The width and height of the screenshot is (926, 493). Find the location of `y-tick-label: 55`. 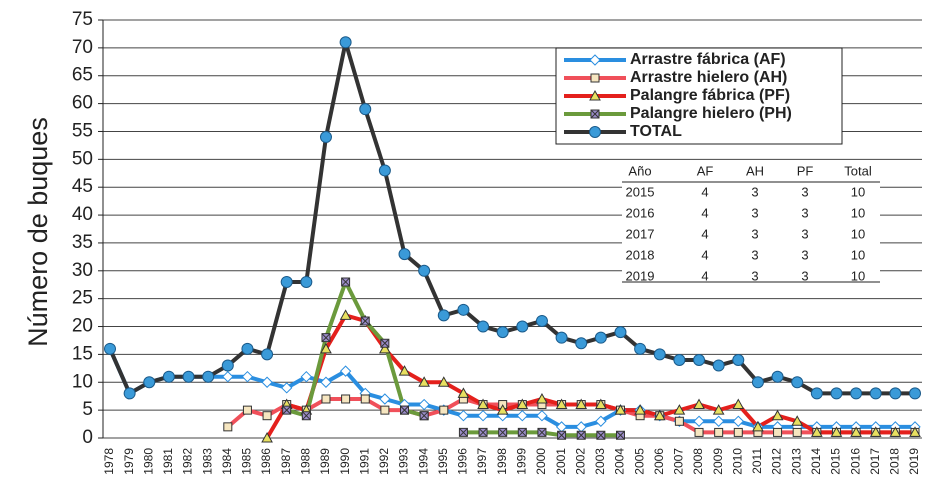

y-tick-label: 55 is located at coordinates (82, 130).